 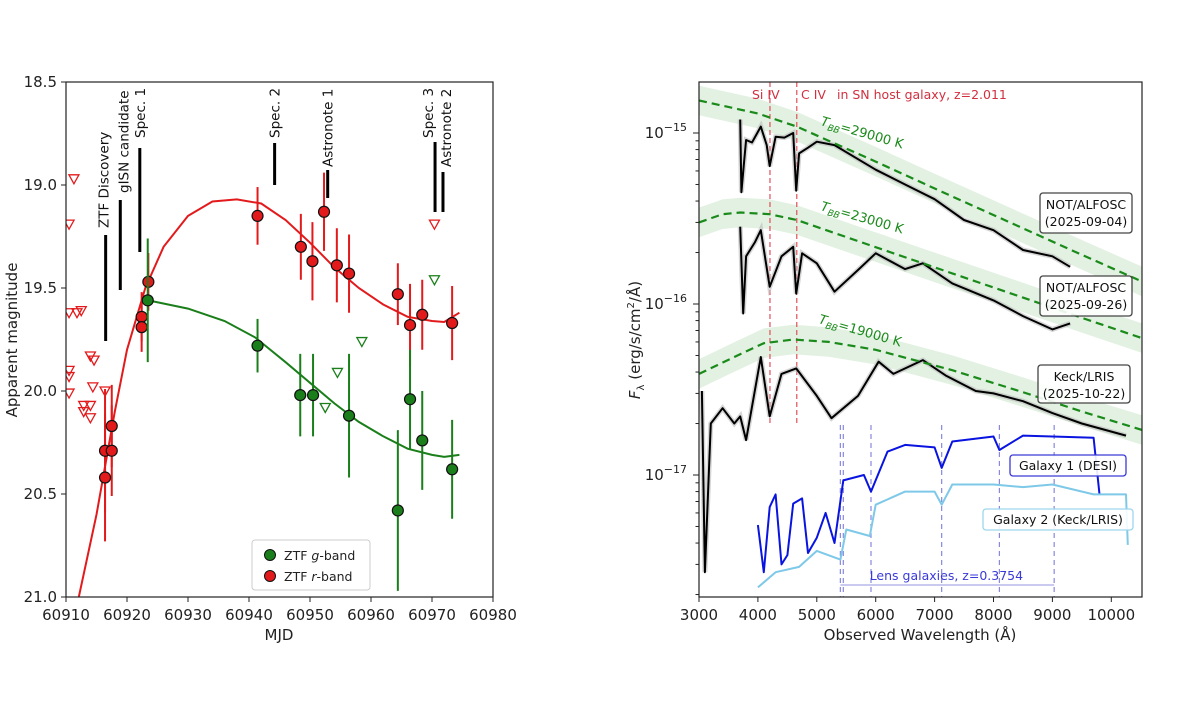 What do you see at coordinates (766, 94) in the screenshot?
I see `host-line-label: Si IV` at bounding box center [766, 94].